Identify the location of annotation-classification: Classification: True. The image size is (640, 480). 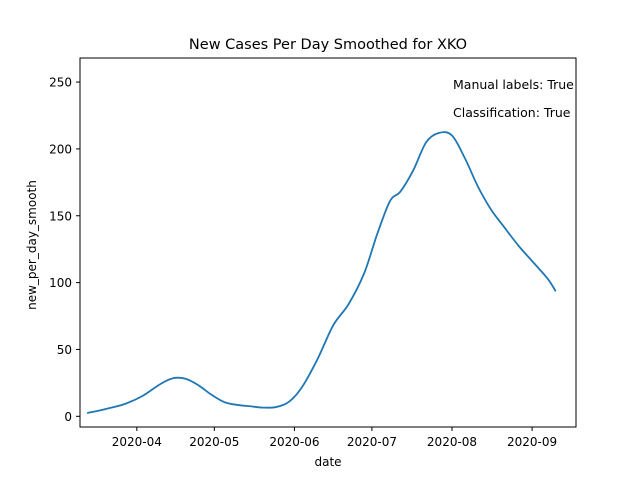
(512, 112).